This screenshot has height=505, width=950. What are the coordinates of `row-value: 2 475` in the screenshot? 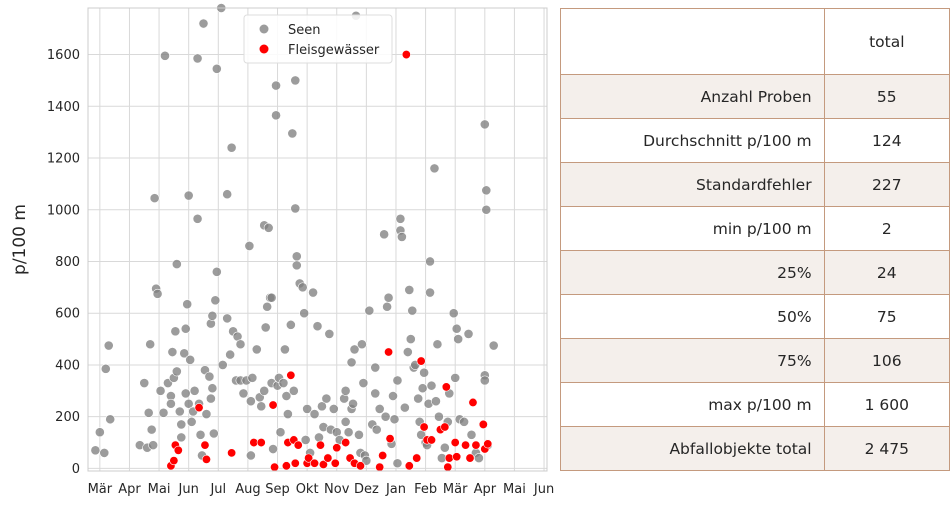 It's located at (886, 448).